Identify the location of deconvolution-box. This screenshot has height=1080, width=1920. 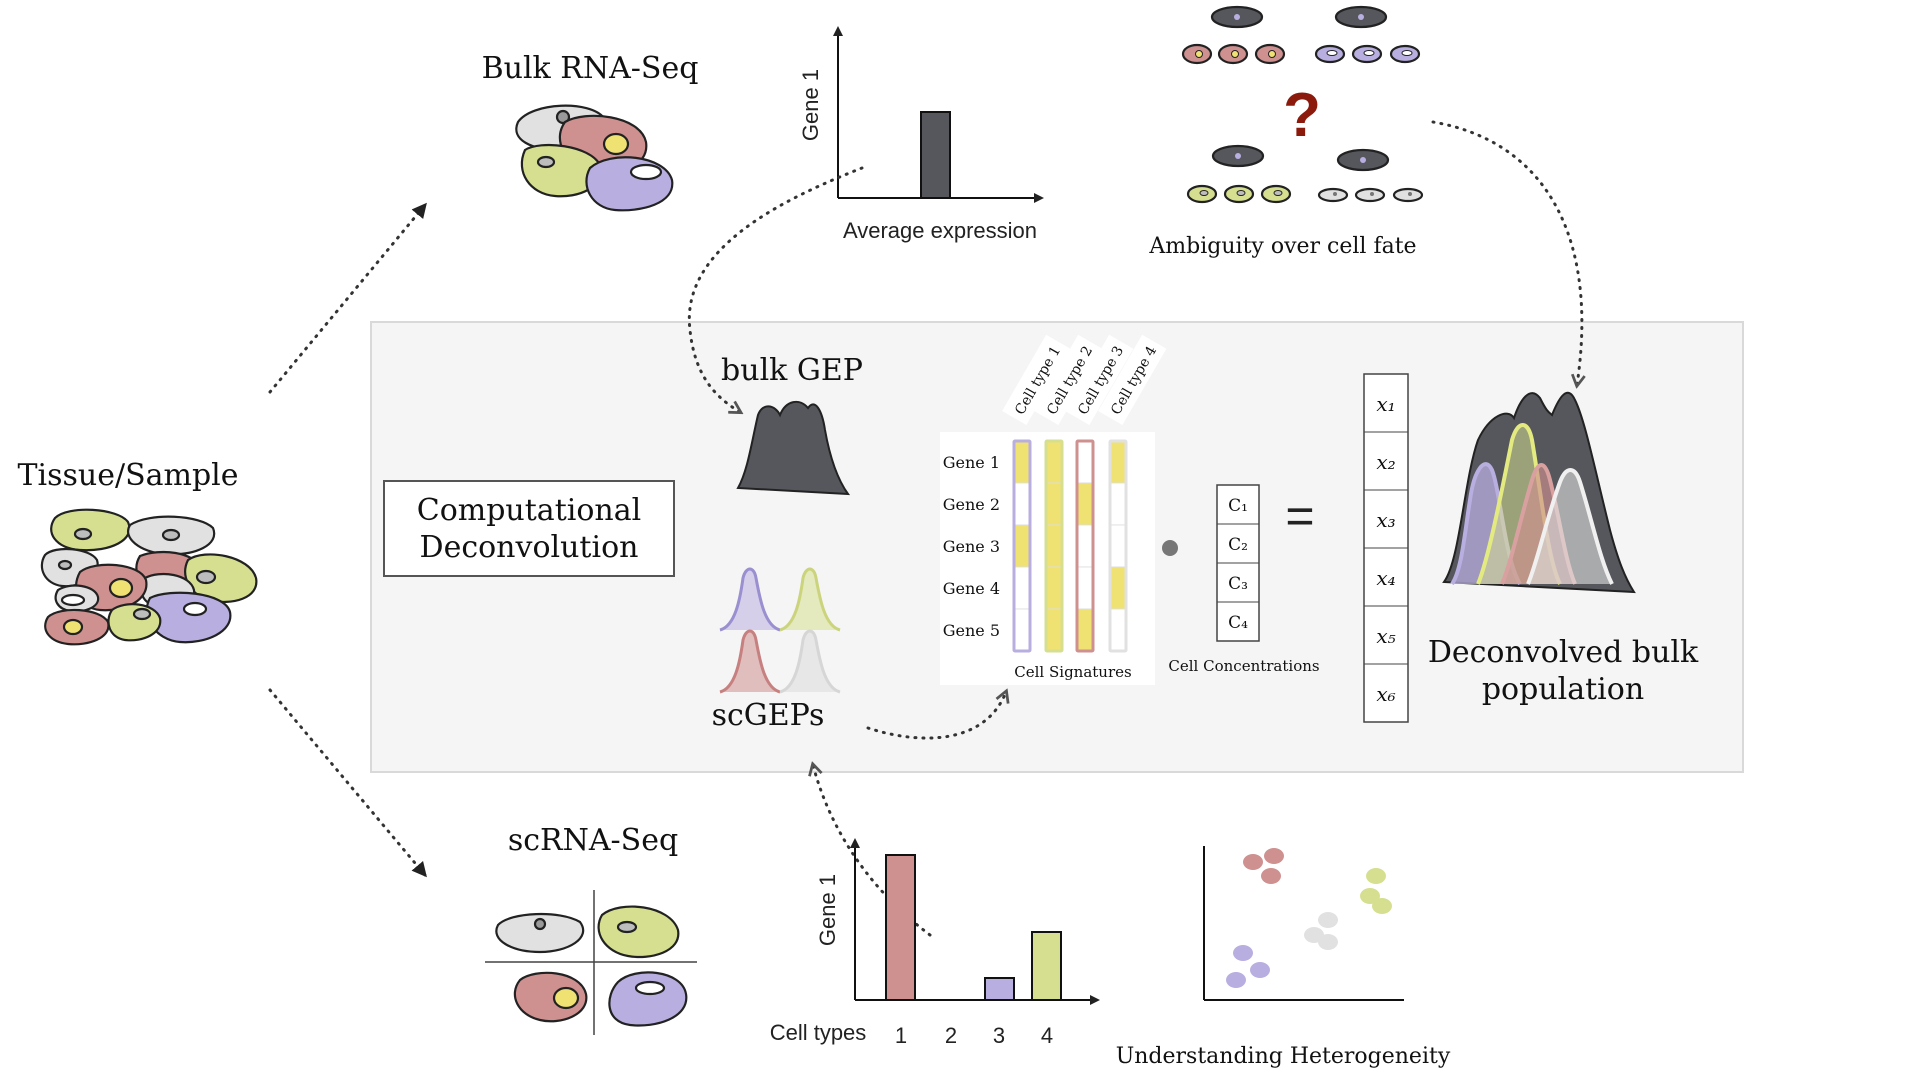
(529, 528).